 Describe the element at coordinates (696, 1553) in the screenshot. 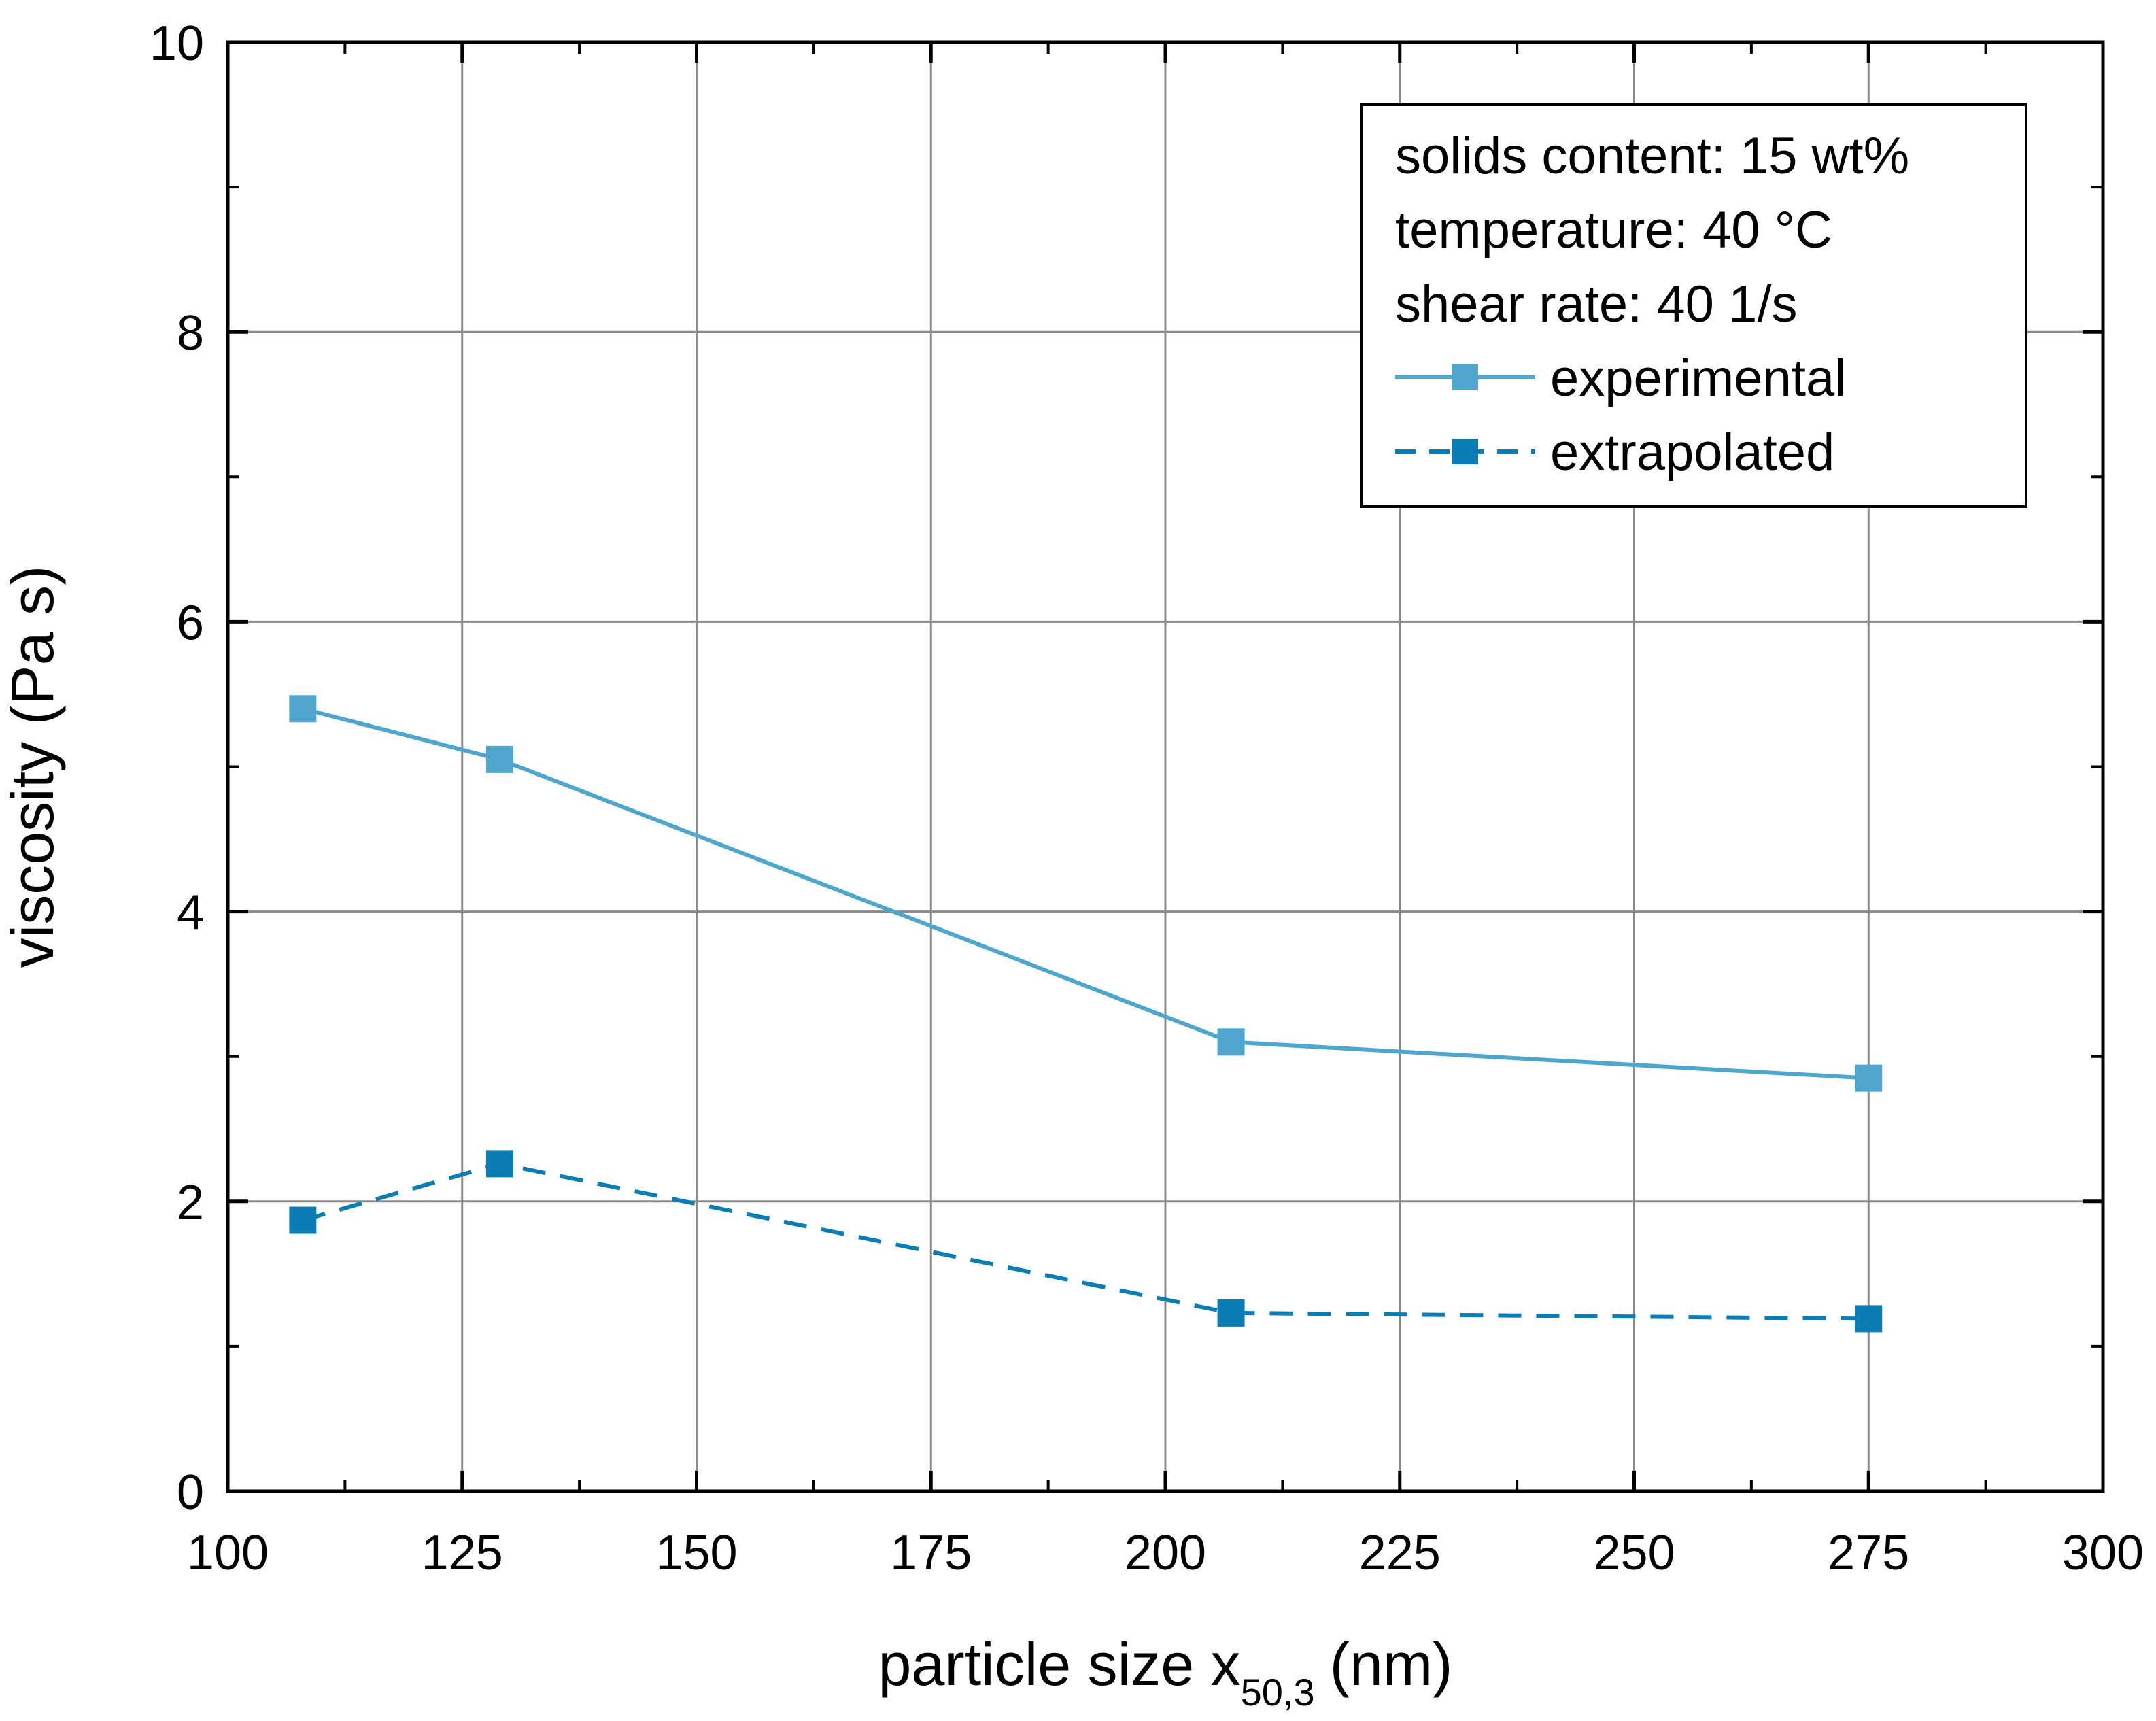

I see `x-tick-label: 150` at that location.